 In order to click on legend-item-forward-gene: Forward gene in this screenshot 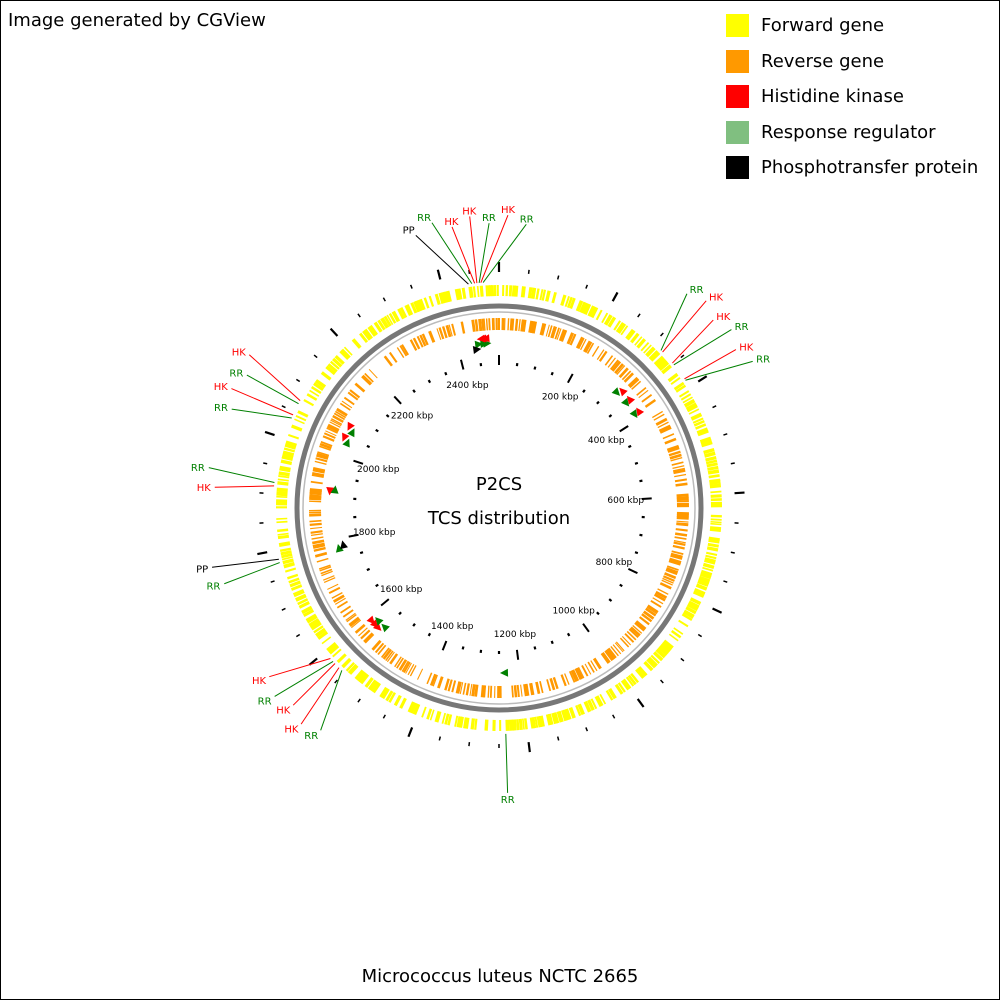, I will do `click(852, 26)`.